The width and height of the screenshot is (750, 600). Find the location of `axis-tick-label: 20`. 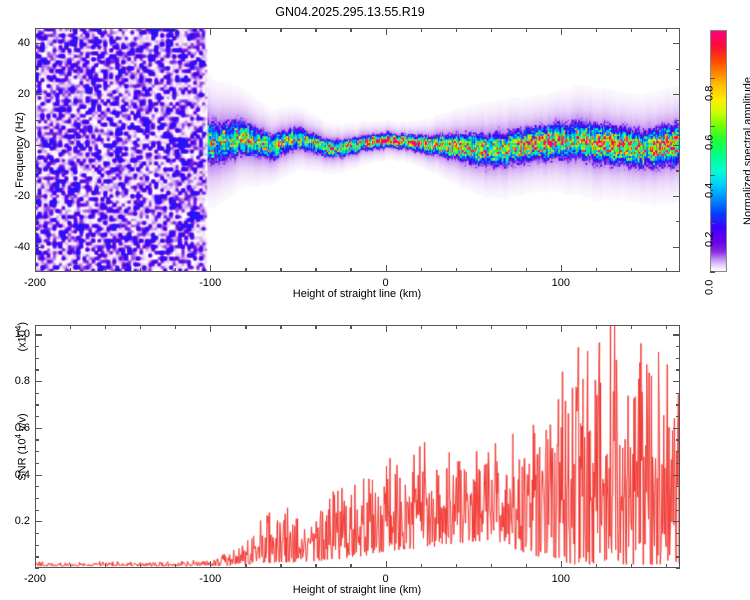

axis-tick-label: 20 is located at coordinates (23, 94).